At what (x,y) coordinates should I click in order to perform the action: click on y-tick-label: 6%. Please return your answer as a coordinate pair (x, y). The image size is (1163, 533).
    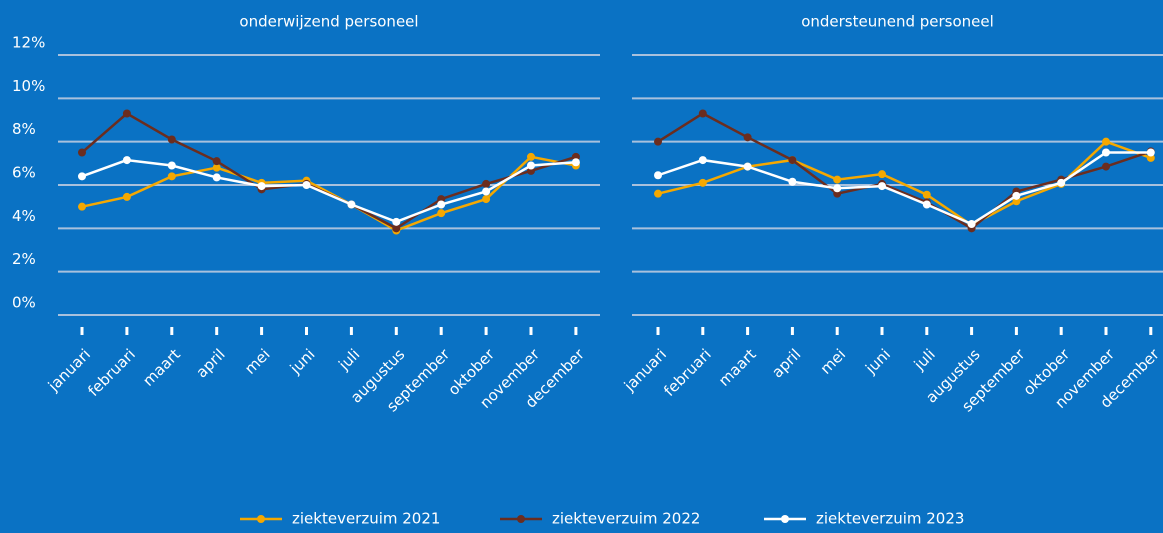
    Looking at the image, I should click on (24, 173).